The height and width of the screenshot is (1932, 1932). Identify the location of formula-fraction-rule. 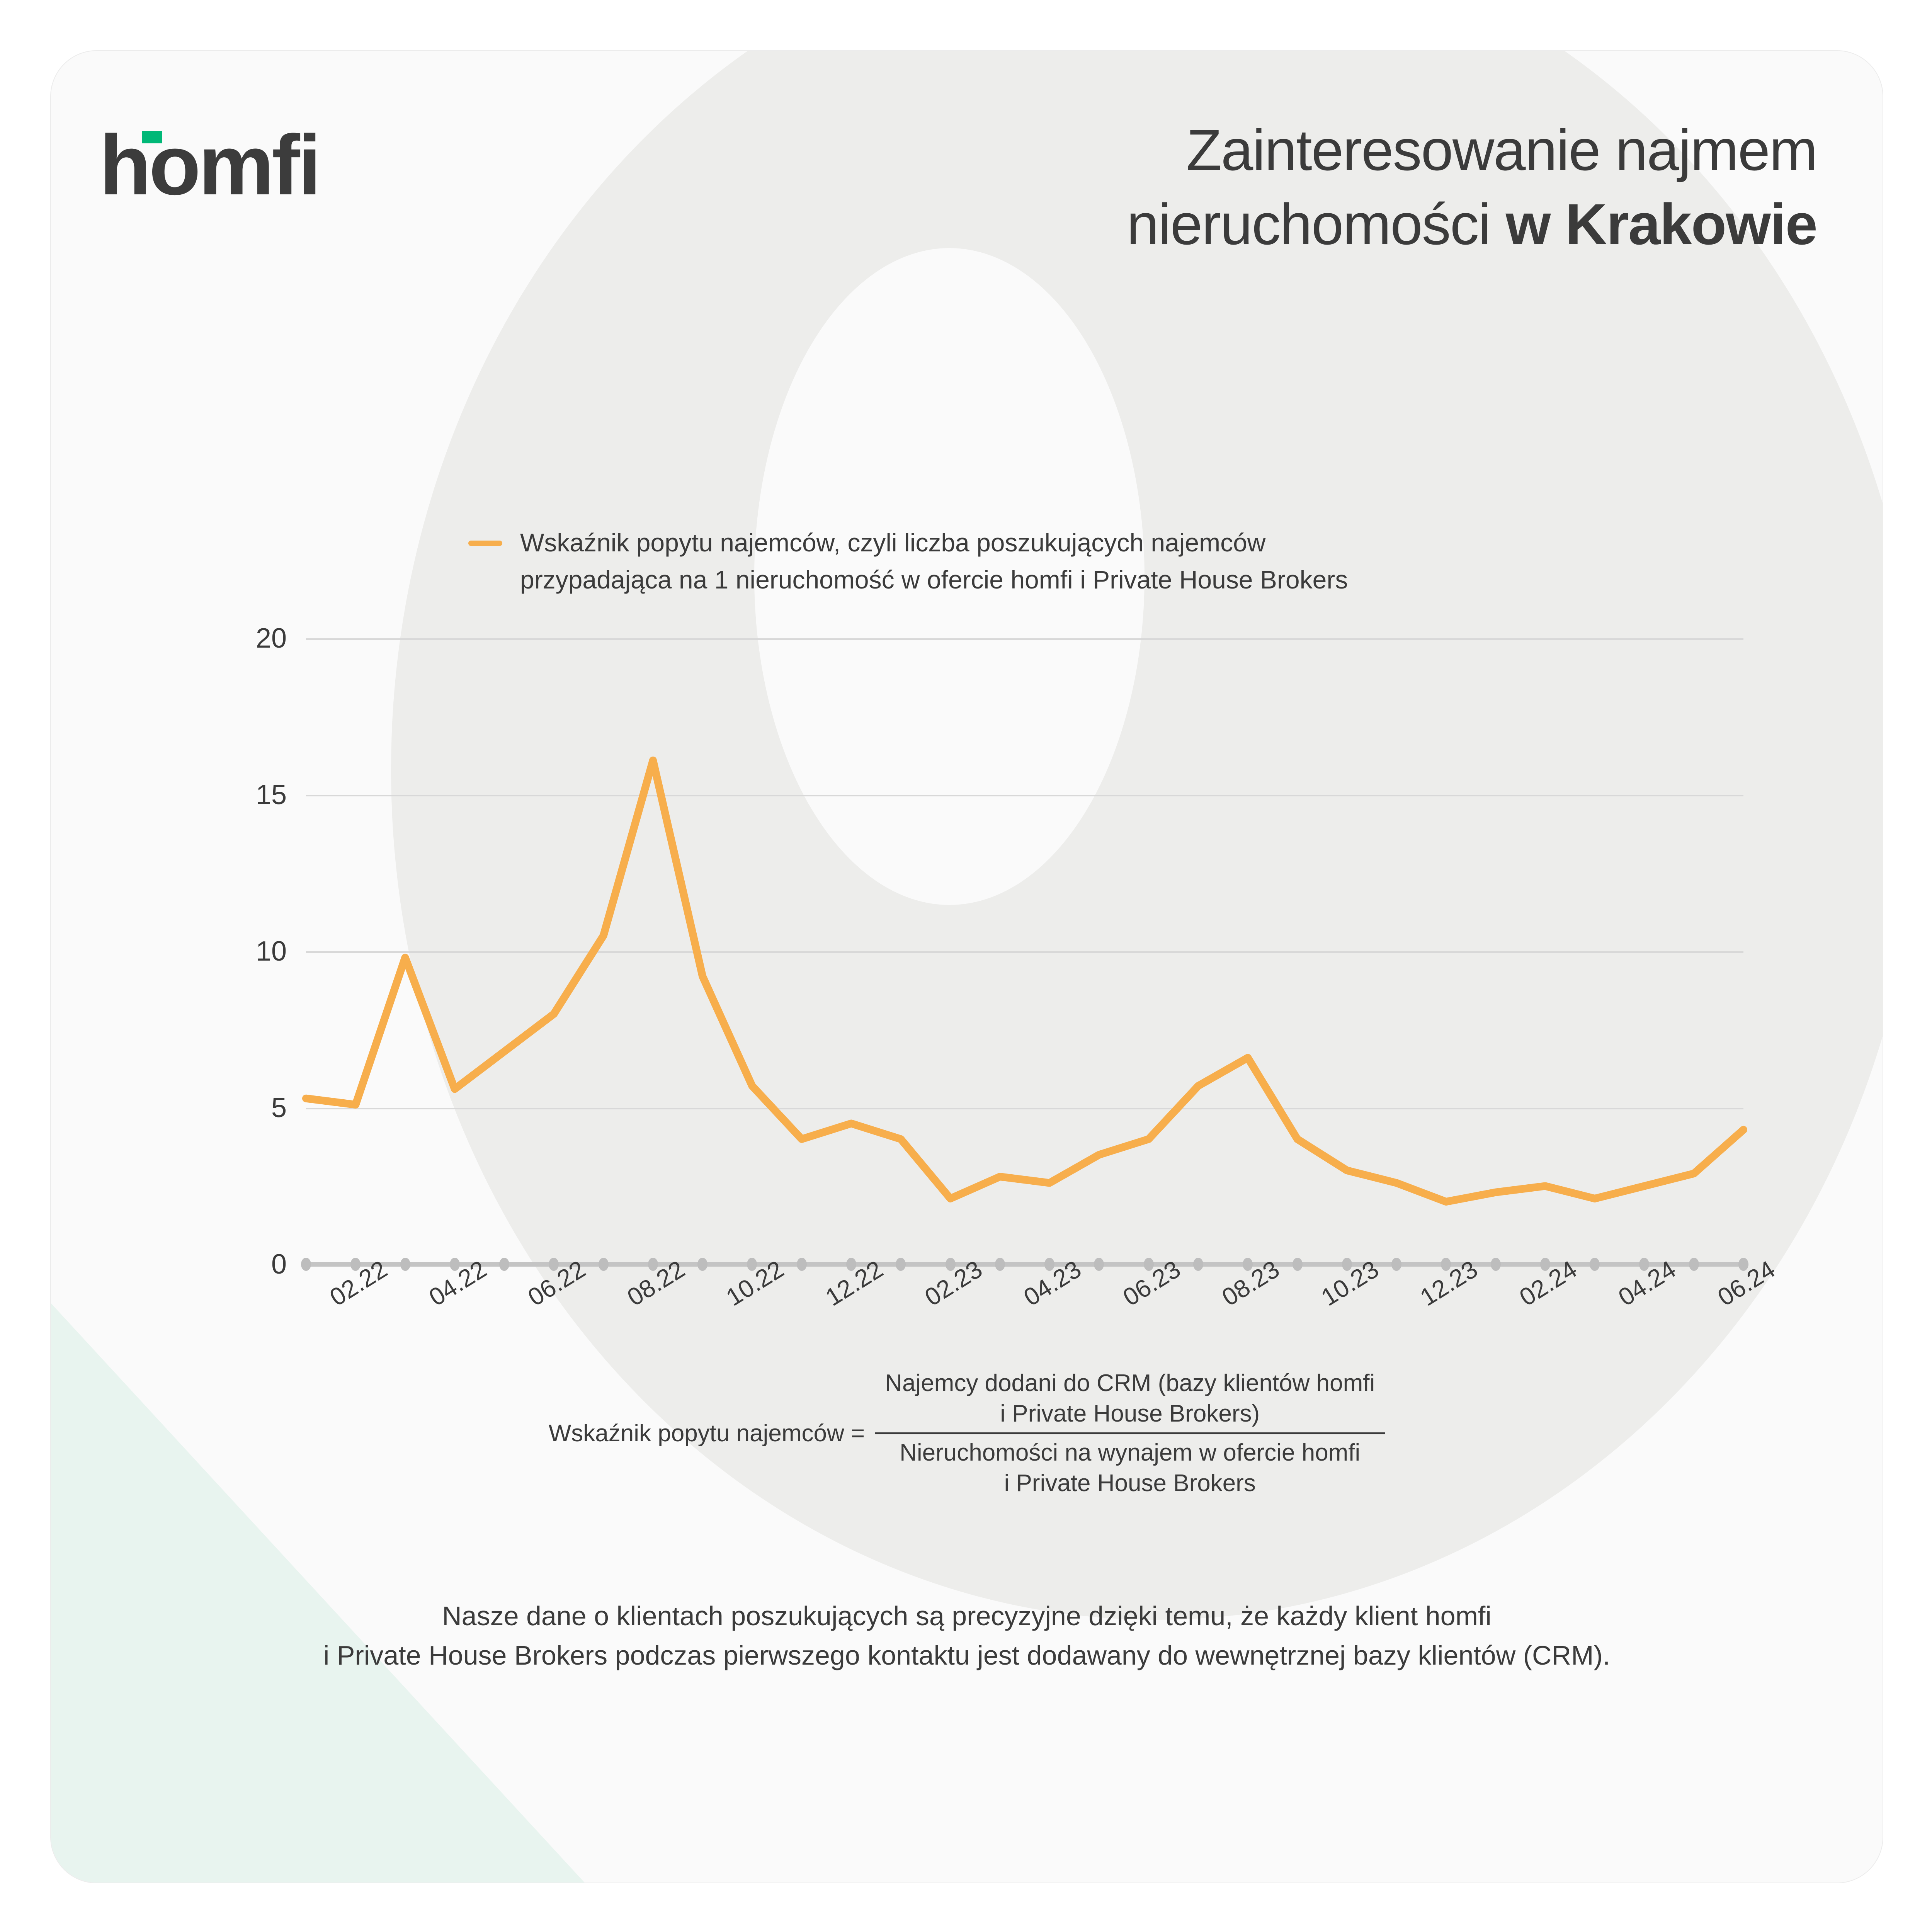
(1130, 1433).